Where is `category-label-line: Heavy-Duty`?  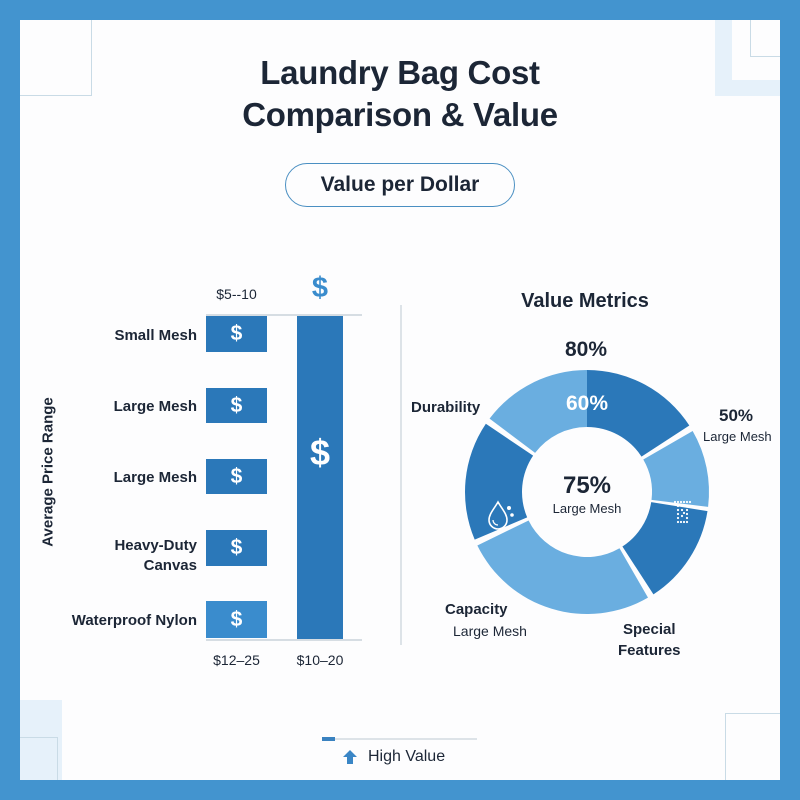
category-label-line: Heavy-Duty is located at coordinates (155, 545).